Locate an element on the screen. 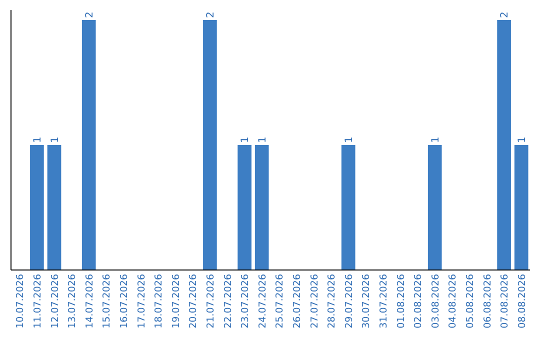  x-tick-label: 04.08.2026 is located at coordinates (453, 301).